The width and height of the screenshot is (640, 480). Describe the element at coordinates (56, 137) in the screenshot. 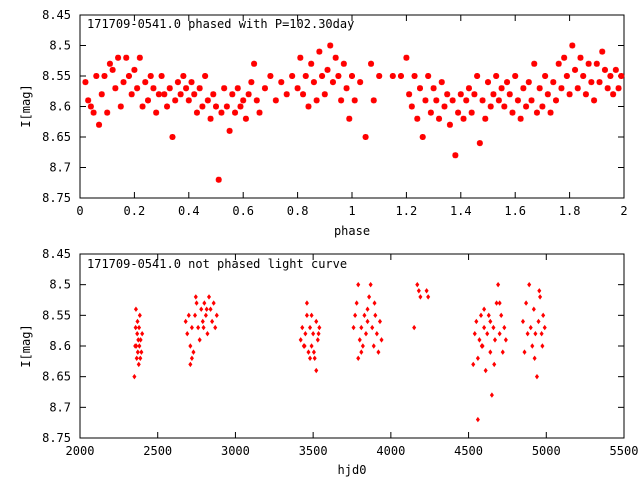

I see `y-tick-label: 8.65` at that location.